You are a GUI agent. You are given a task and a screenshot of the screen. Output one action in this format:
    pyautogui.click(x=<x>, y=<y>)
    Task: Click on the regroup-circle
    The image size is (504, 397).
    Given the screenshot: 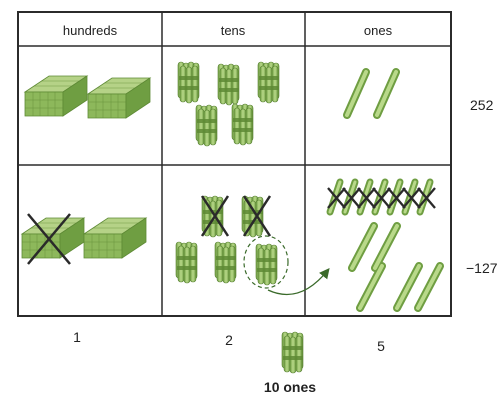 What is the action you would take?
    pyautogui.click(x=266, y=262)
    